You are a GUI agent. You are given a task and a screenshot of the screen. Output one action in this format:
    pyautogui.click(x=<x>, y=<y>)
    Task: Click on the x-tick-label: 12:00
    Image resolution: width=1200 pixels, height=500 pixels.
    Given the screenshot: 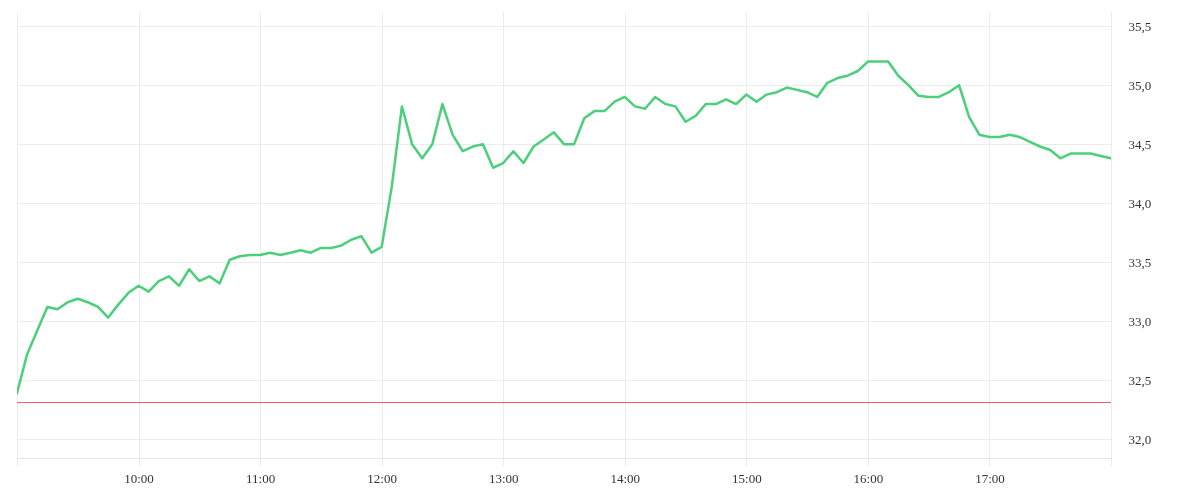 What is the action you would take?
    pyautogui.click(x=382, y=478)
    